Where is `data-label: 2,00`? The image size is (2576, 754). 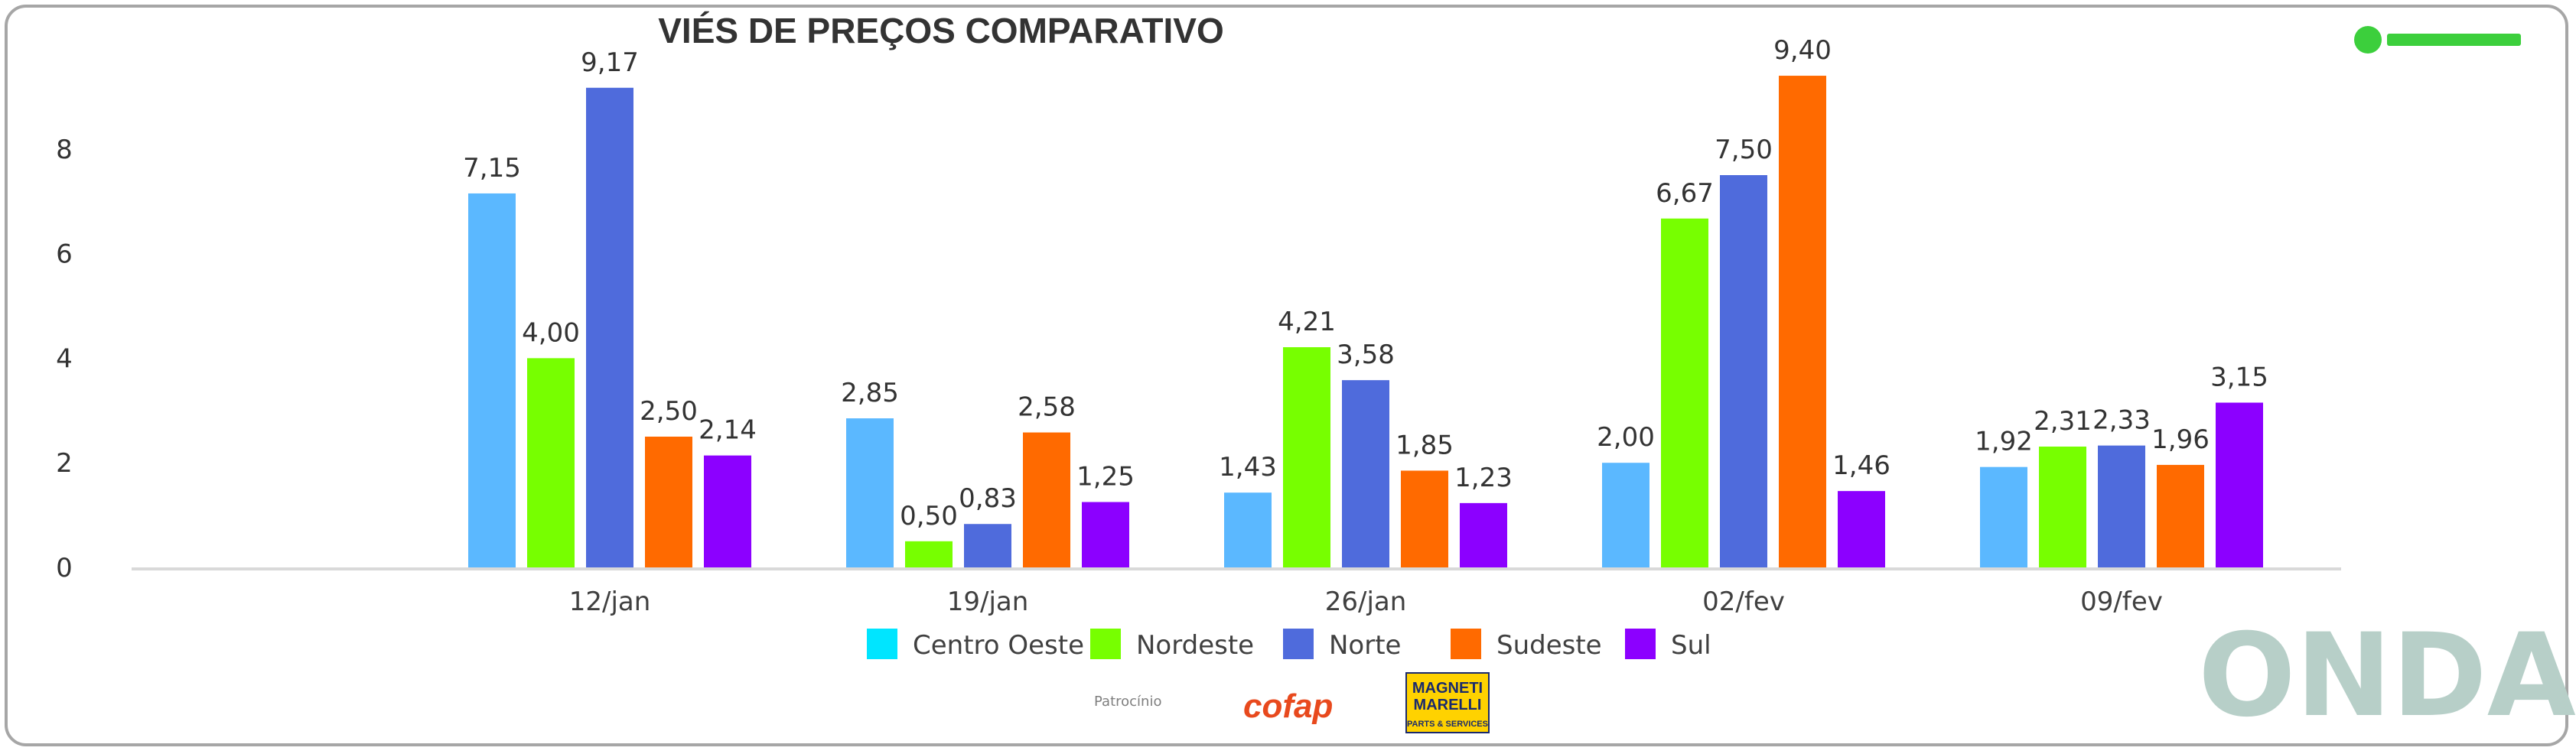 data-label: 2,00 is located at coordinates (1626, 437).